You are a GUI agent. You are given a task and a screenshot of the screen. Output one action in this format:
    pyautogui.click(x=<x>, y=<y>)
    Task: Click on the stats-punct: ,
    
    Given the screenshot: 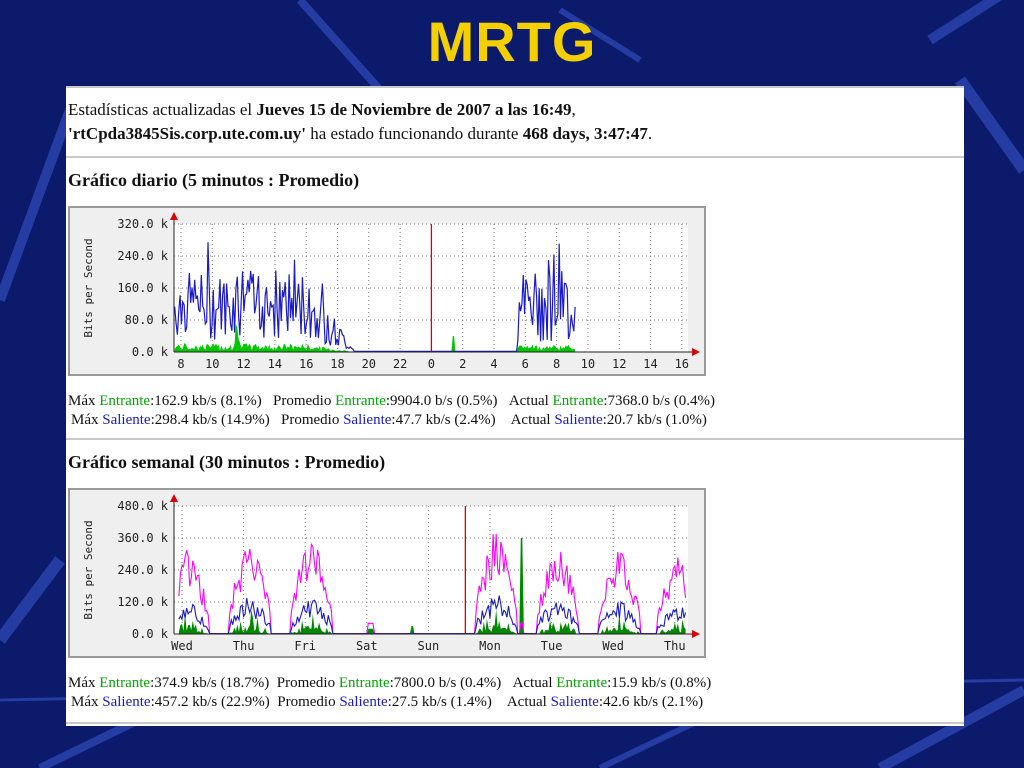 What is the action you would take?
    pyautogui.click(x=573, y=109)
    